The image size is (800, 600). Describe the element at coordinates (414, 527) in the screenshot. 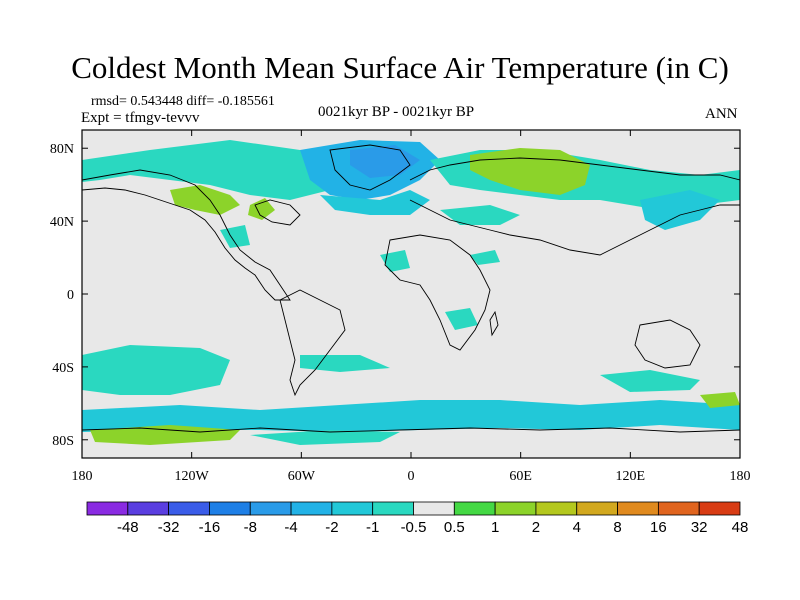

I see `colorbar-label: -0.5` at that location.